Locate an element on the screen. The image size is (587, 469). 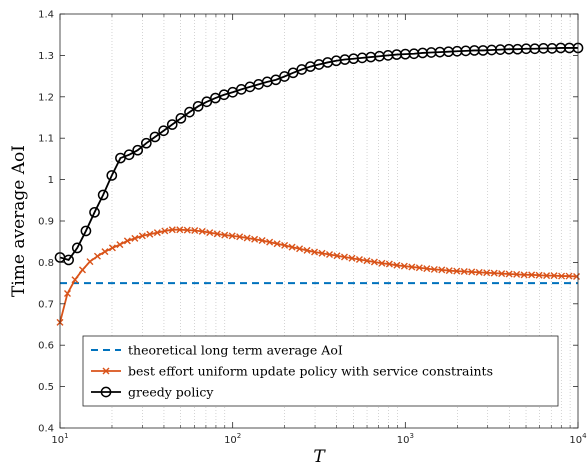
x-axis-label: T is located at coordinates (319, 457).